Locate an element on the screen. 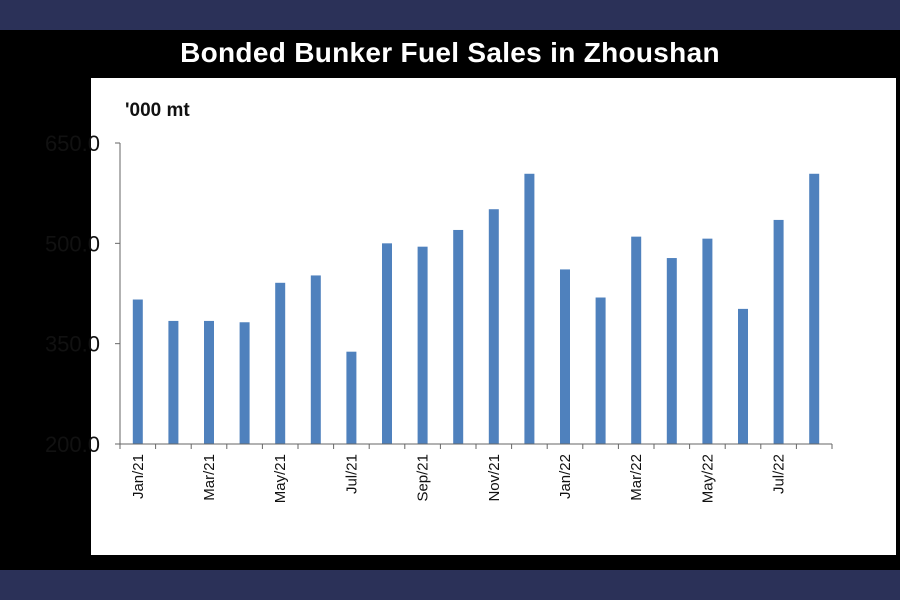 This screenshot has height=600, width=900. bar-Aug/21 is located at coordinates (387, 343).